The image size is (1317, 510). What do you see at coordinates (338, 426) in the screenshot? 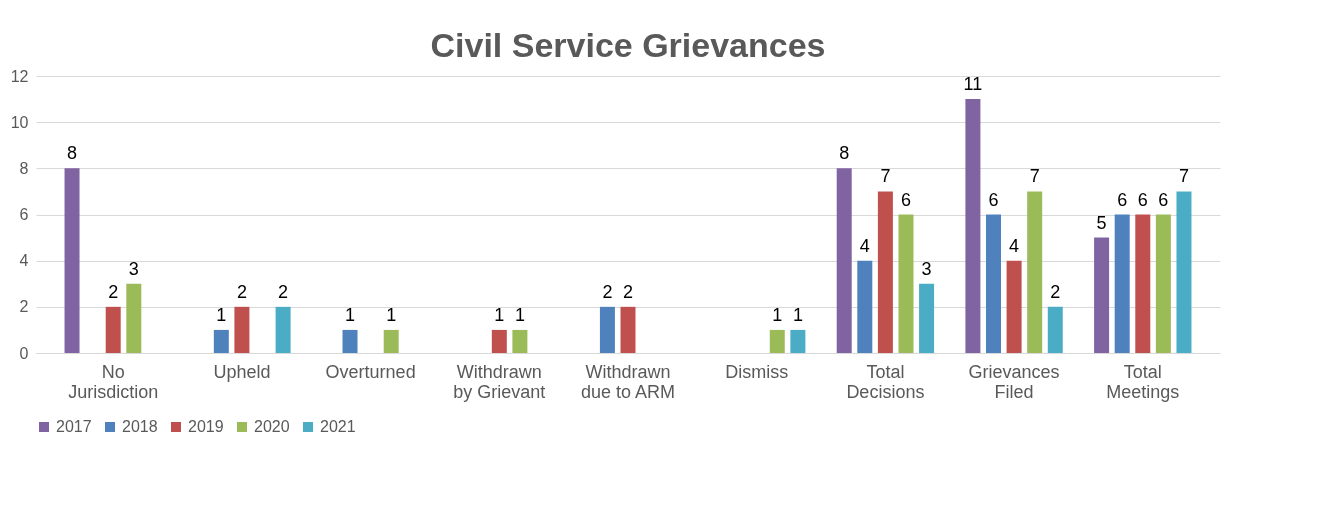
I see `legend-label: 2021` at bounding box center [338, 426].